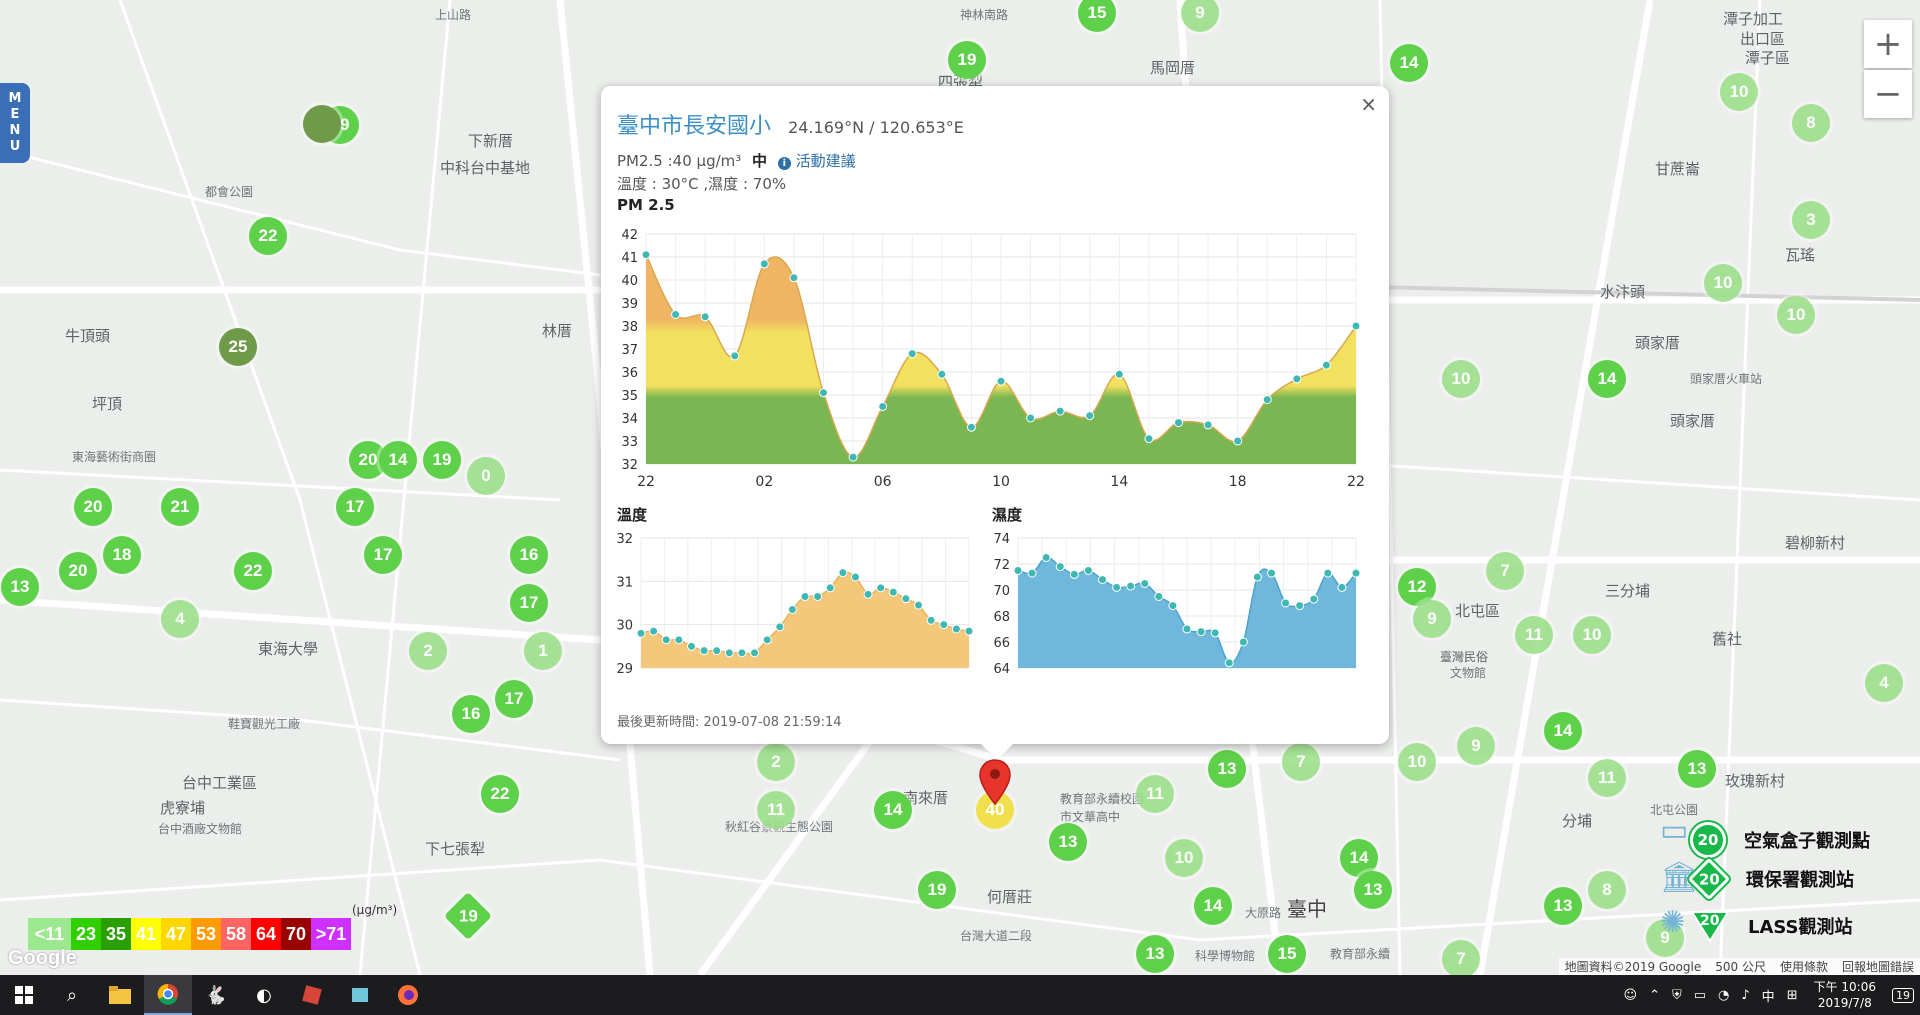 The width and height of the screenshot is (1920, 1015). What do you see at coordinates (1903, 995) in the screenshot?
I see `notification-center-icon: 19` at bounding box center [1903, 995].